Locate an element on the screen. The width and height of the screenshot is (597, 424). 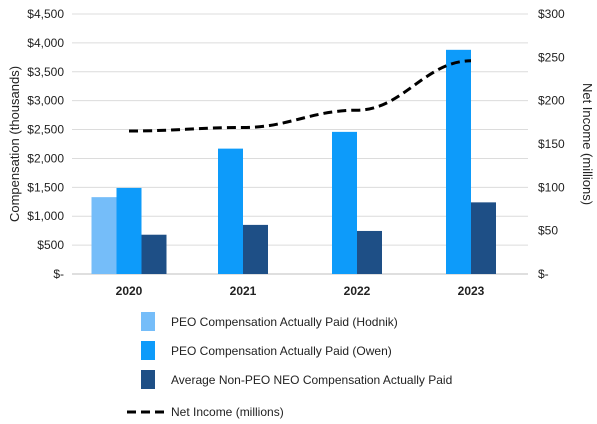
line-series is located at coordinates (300, 96).